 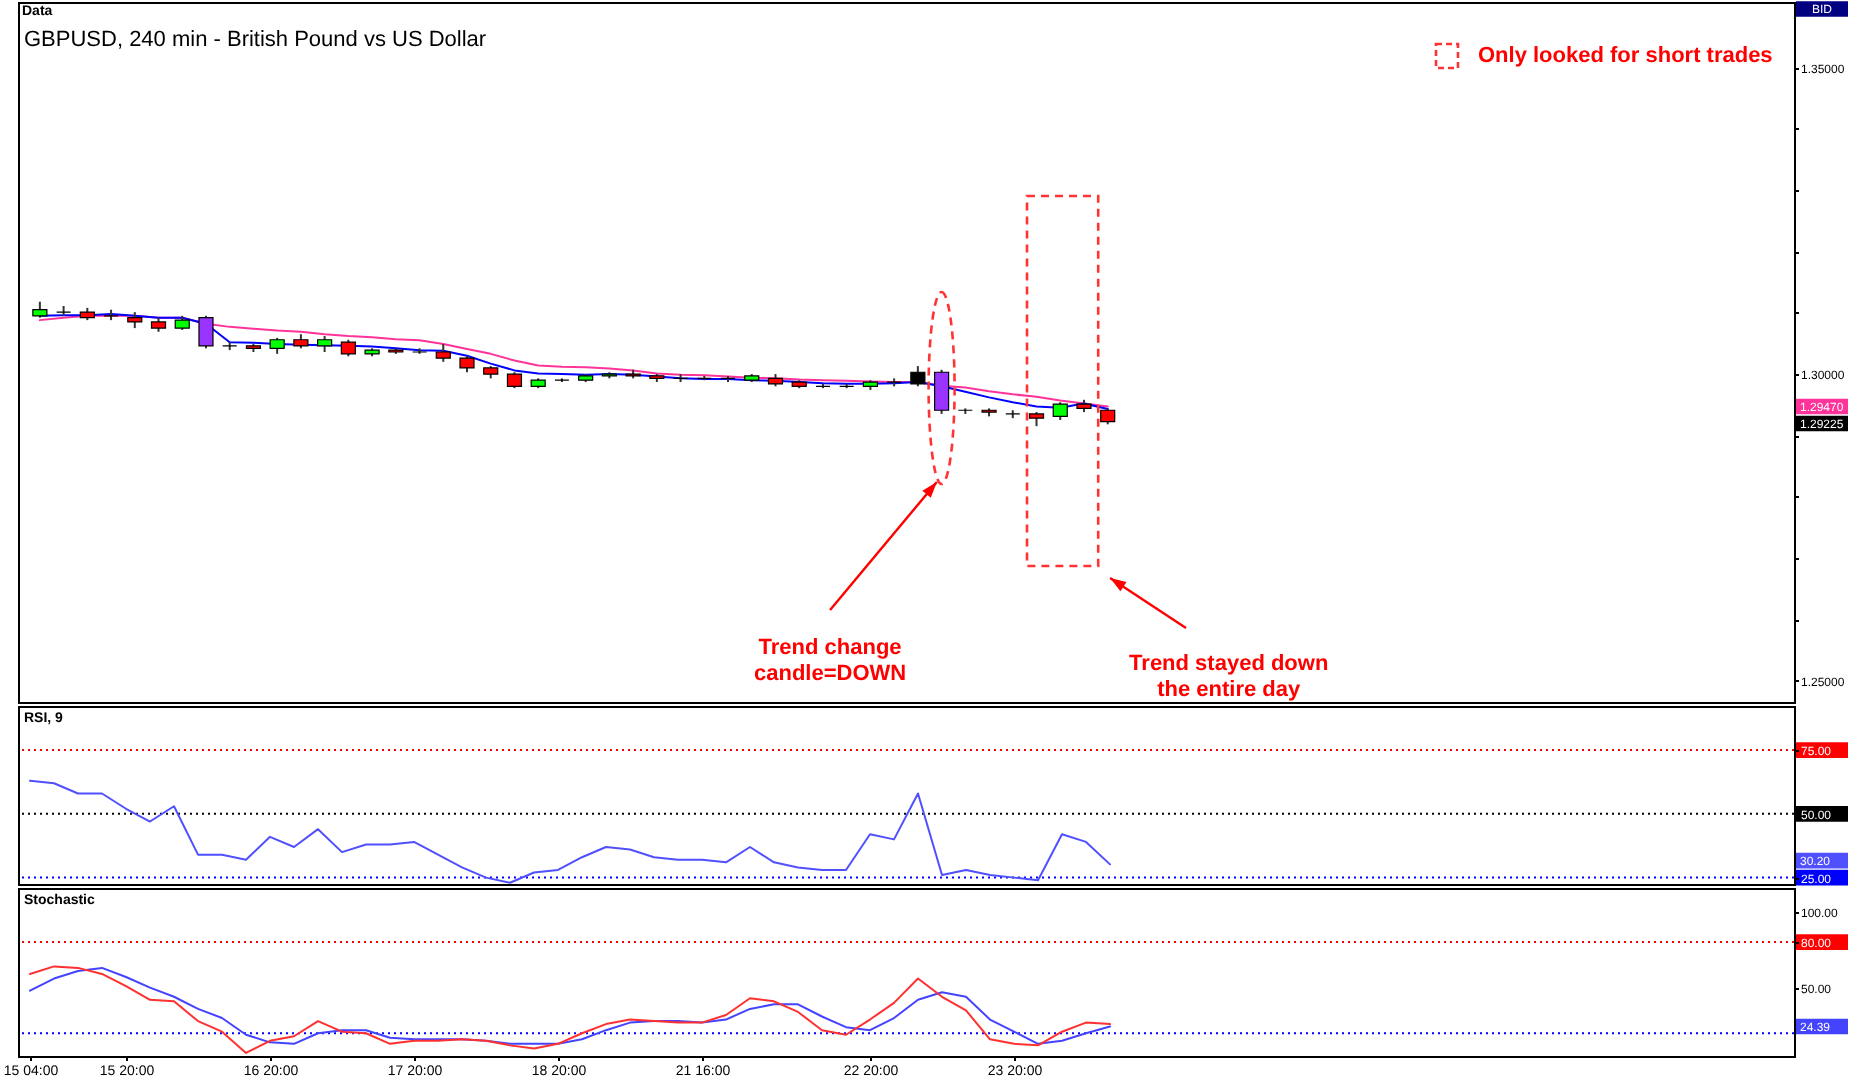 I want to click on line-series, so click(x=570, y=831).